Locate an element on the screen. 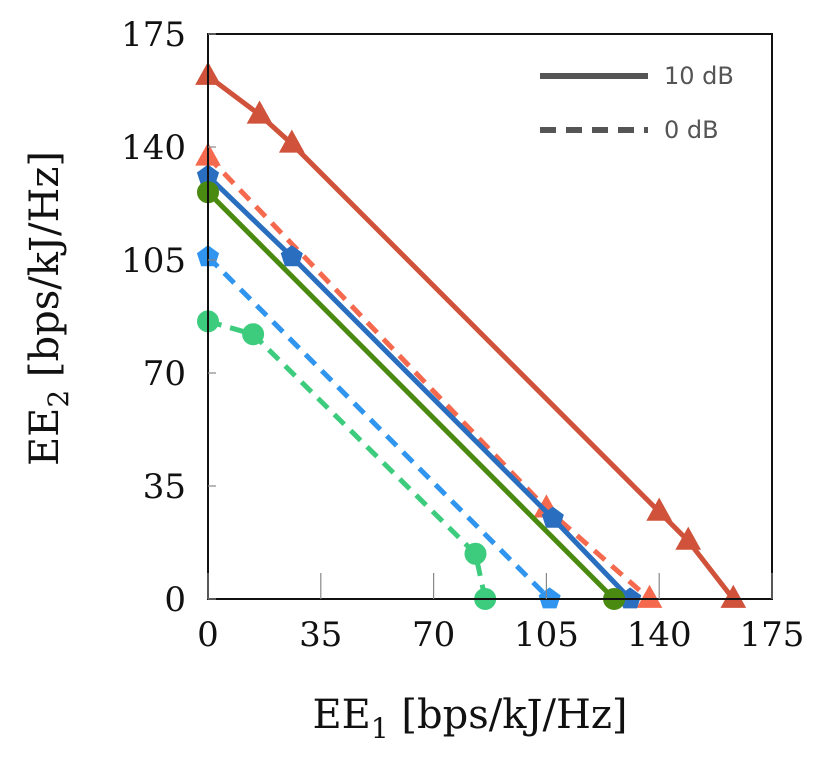 Image resolution: width=830 pixels, height=760 pixels. y-axis-label: EE2 [bps/kJ/Hz] is located at coordinates (48, 308).